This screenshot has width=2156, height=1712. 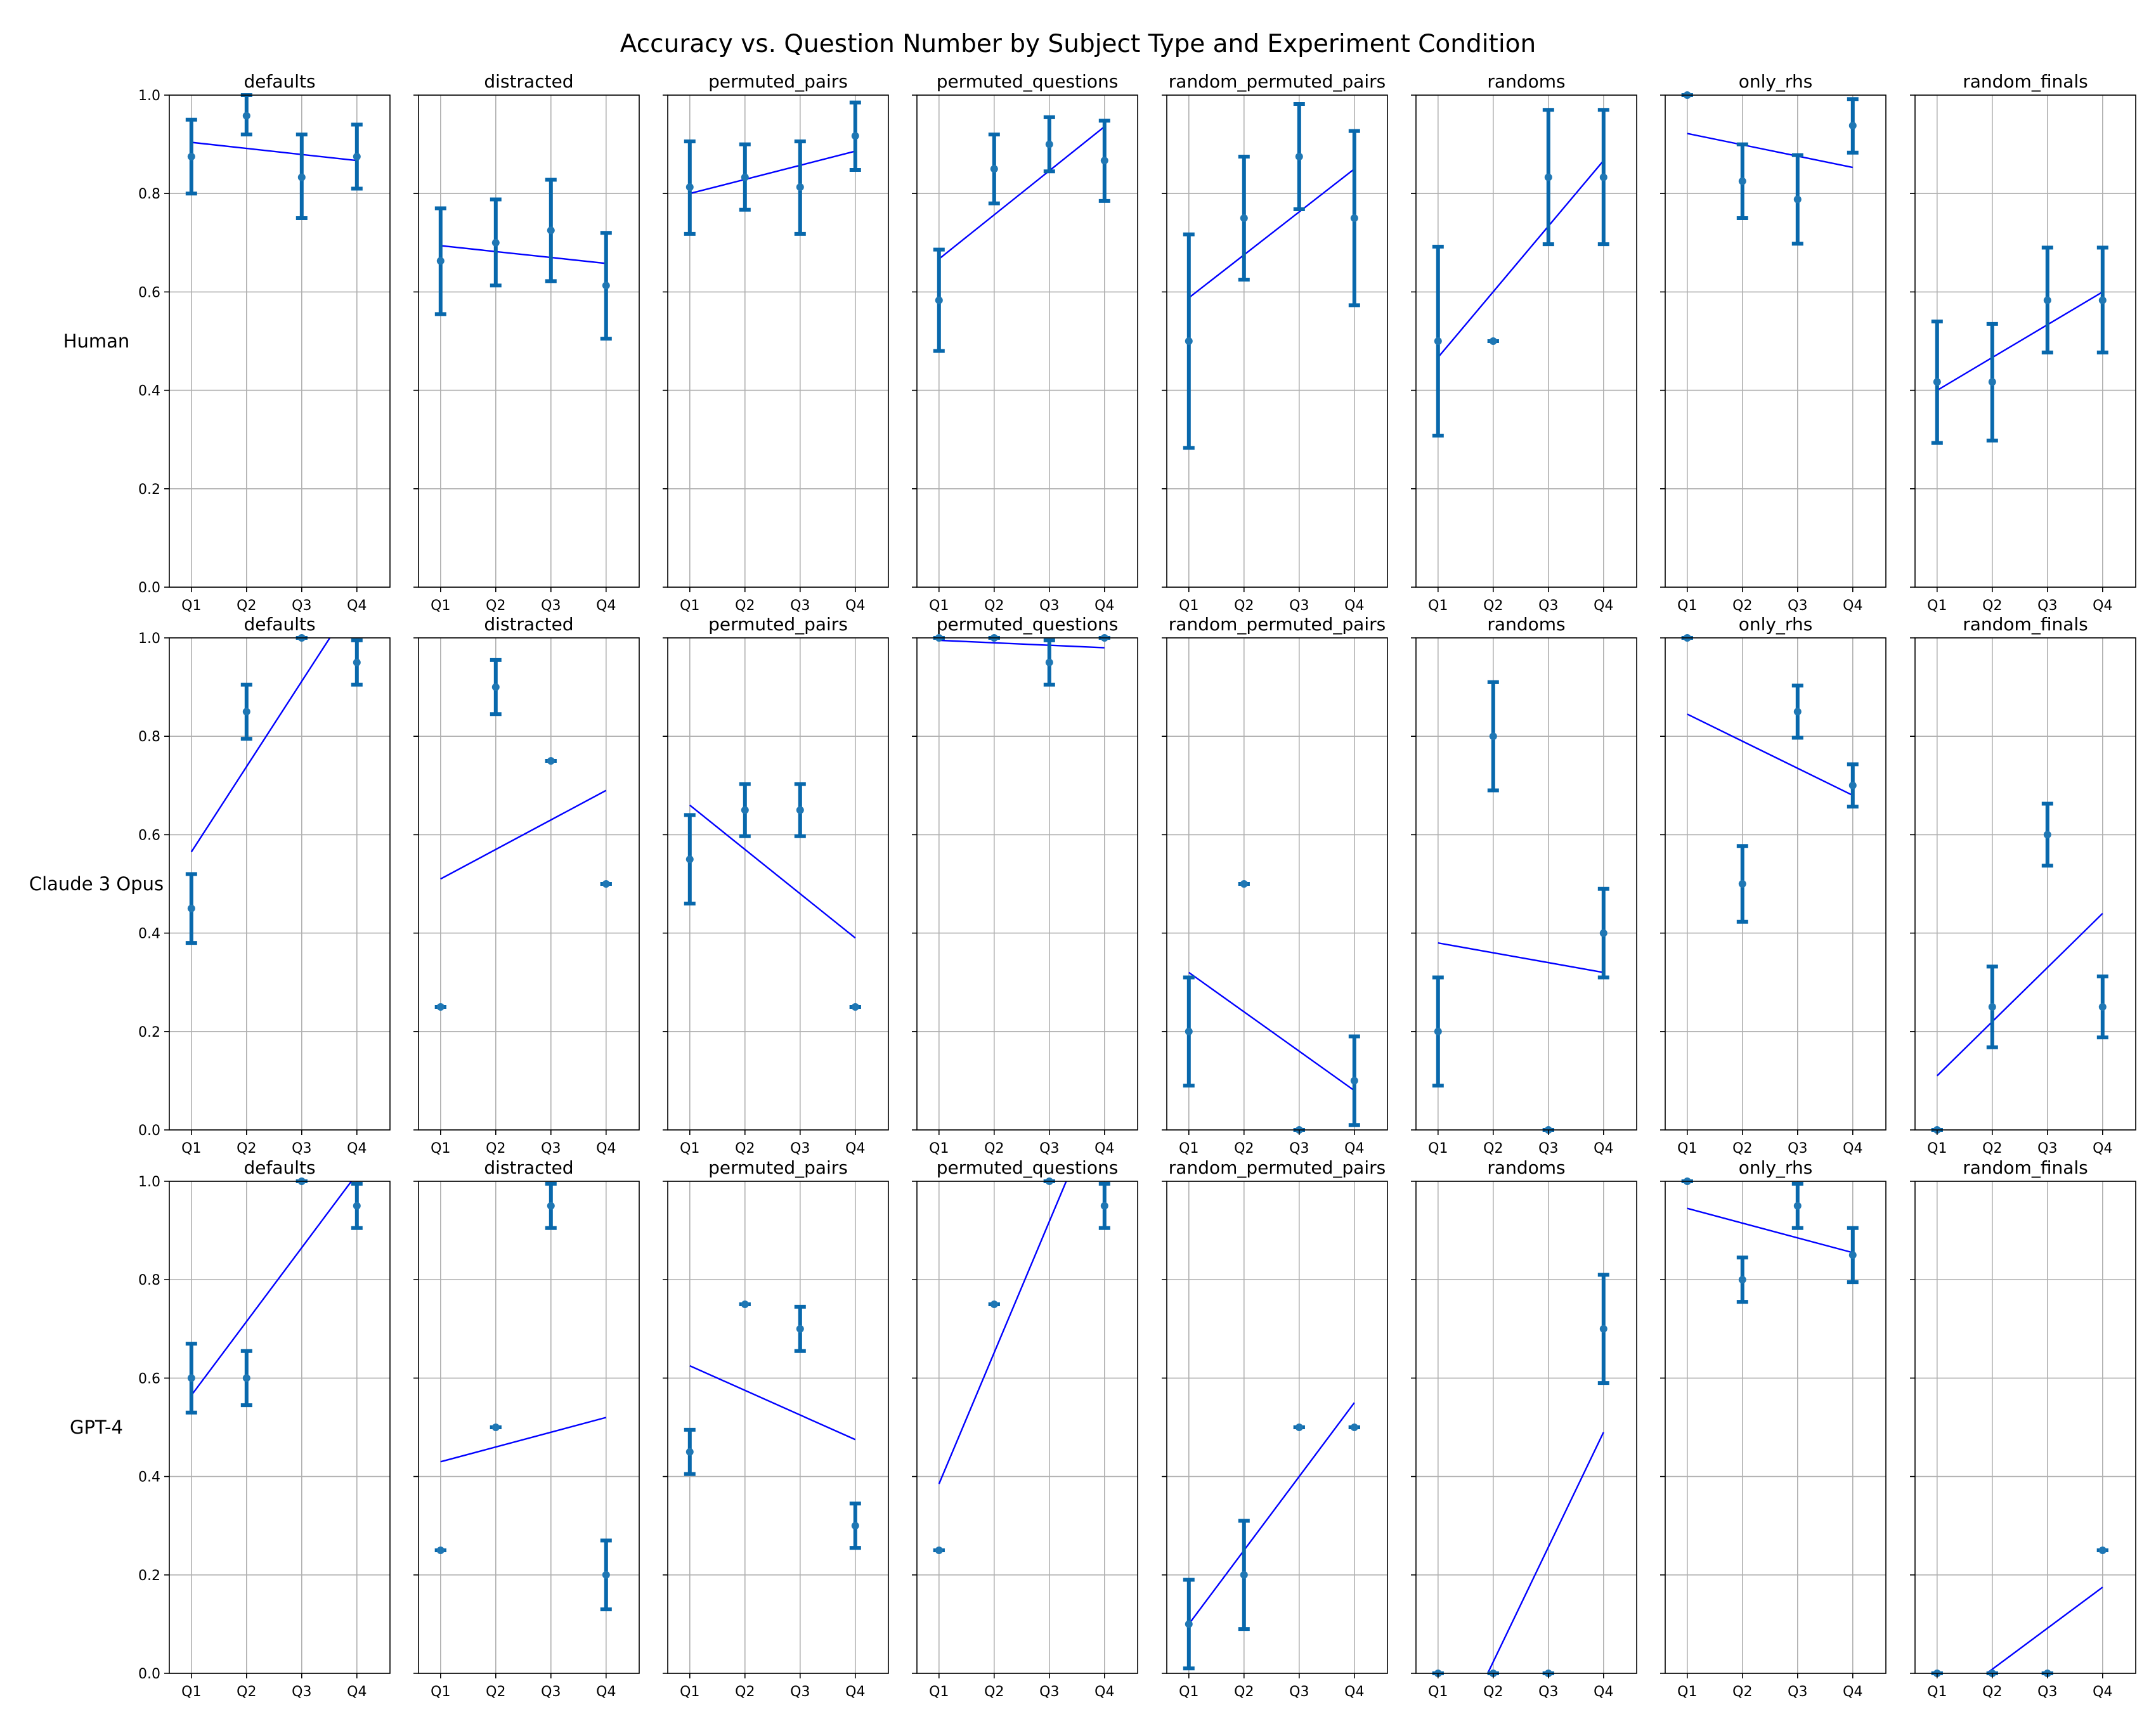 I want to click on y-tick-label: 1.0, so click(x=149, y=1182).